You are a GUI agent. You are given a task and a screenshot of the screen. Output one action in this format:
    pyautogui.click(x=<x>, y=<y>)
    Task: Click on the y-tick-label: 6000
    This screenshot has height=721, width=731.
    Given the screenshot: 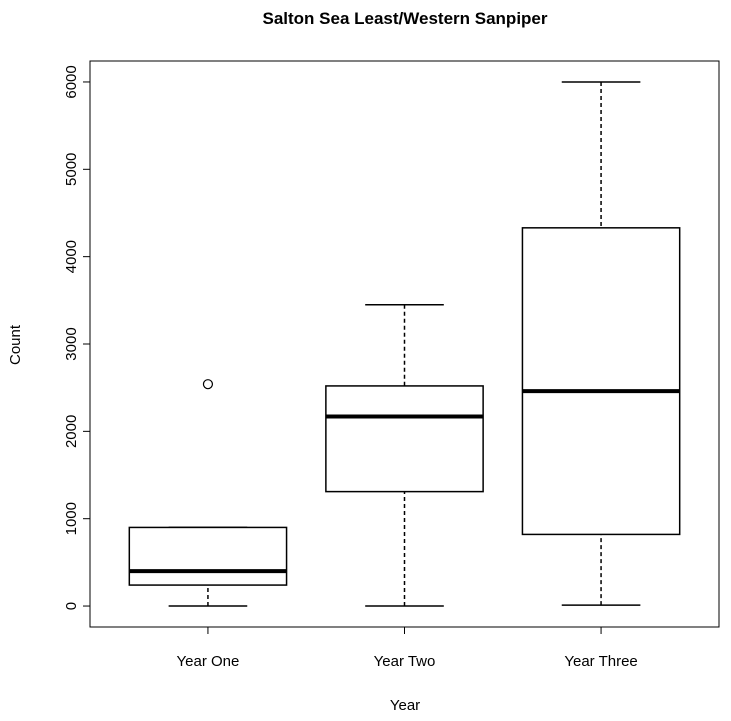 What is the action you would take?
    pyautogui.click(x=71, y=81)
    